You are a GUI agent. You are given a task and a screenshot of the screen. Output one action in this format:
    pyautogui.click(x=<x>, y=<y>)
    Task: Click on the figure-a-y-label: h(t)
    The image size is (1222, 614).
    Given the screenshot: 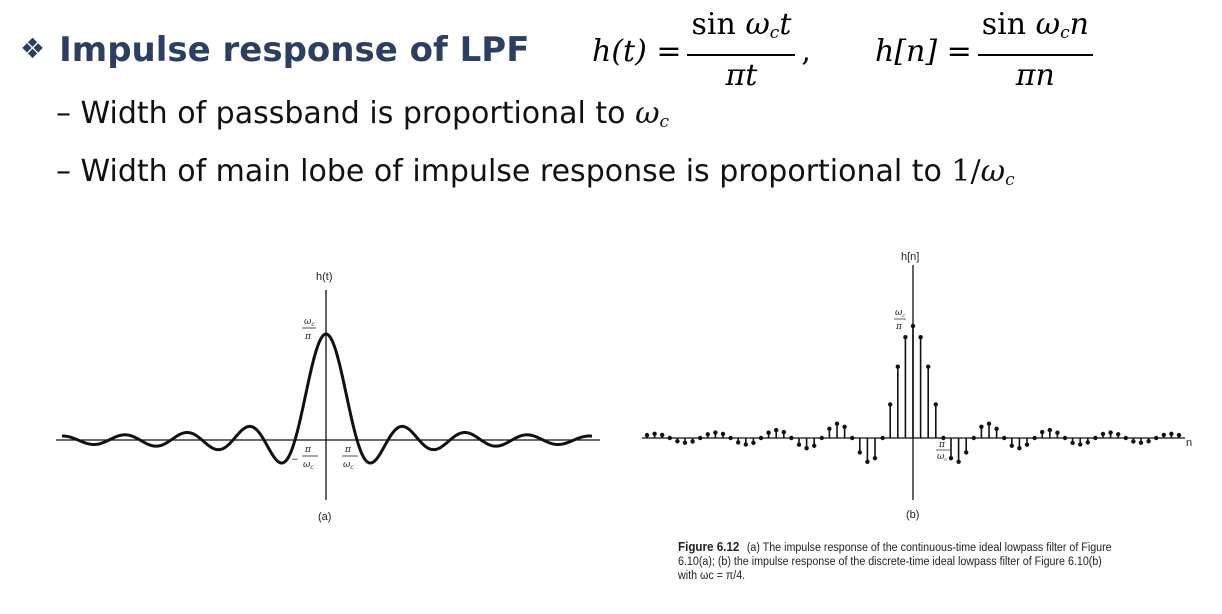 What is the action you would take?
    pyautogui.click(x=324, y=277)
    